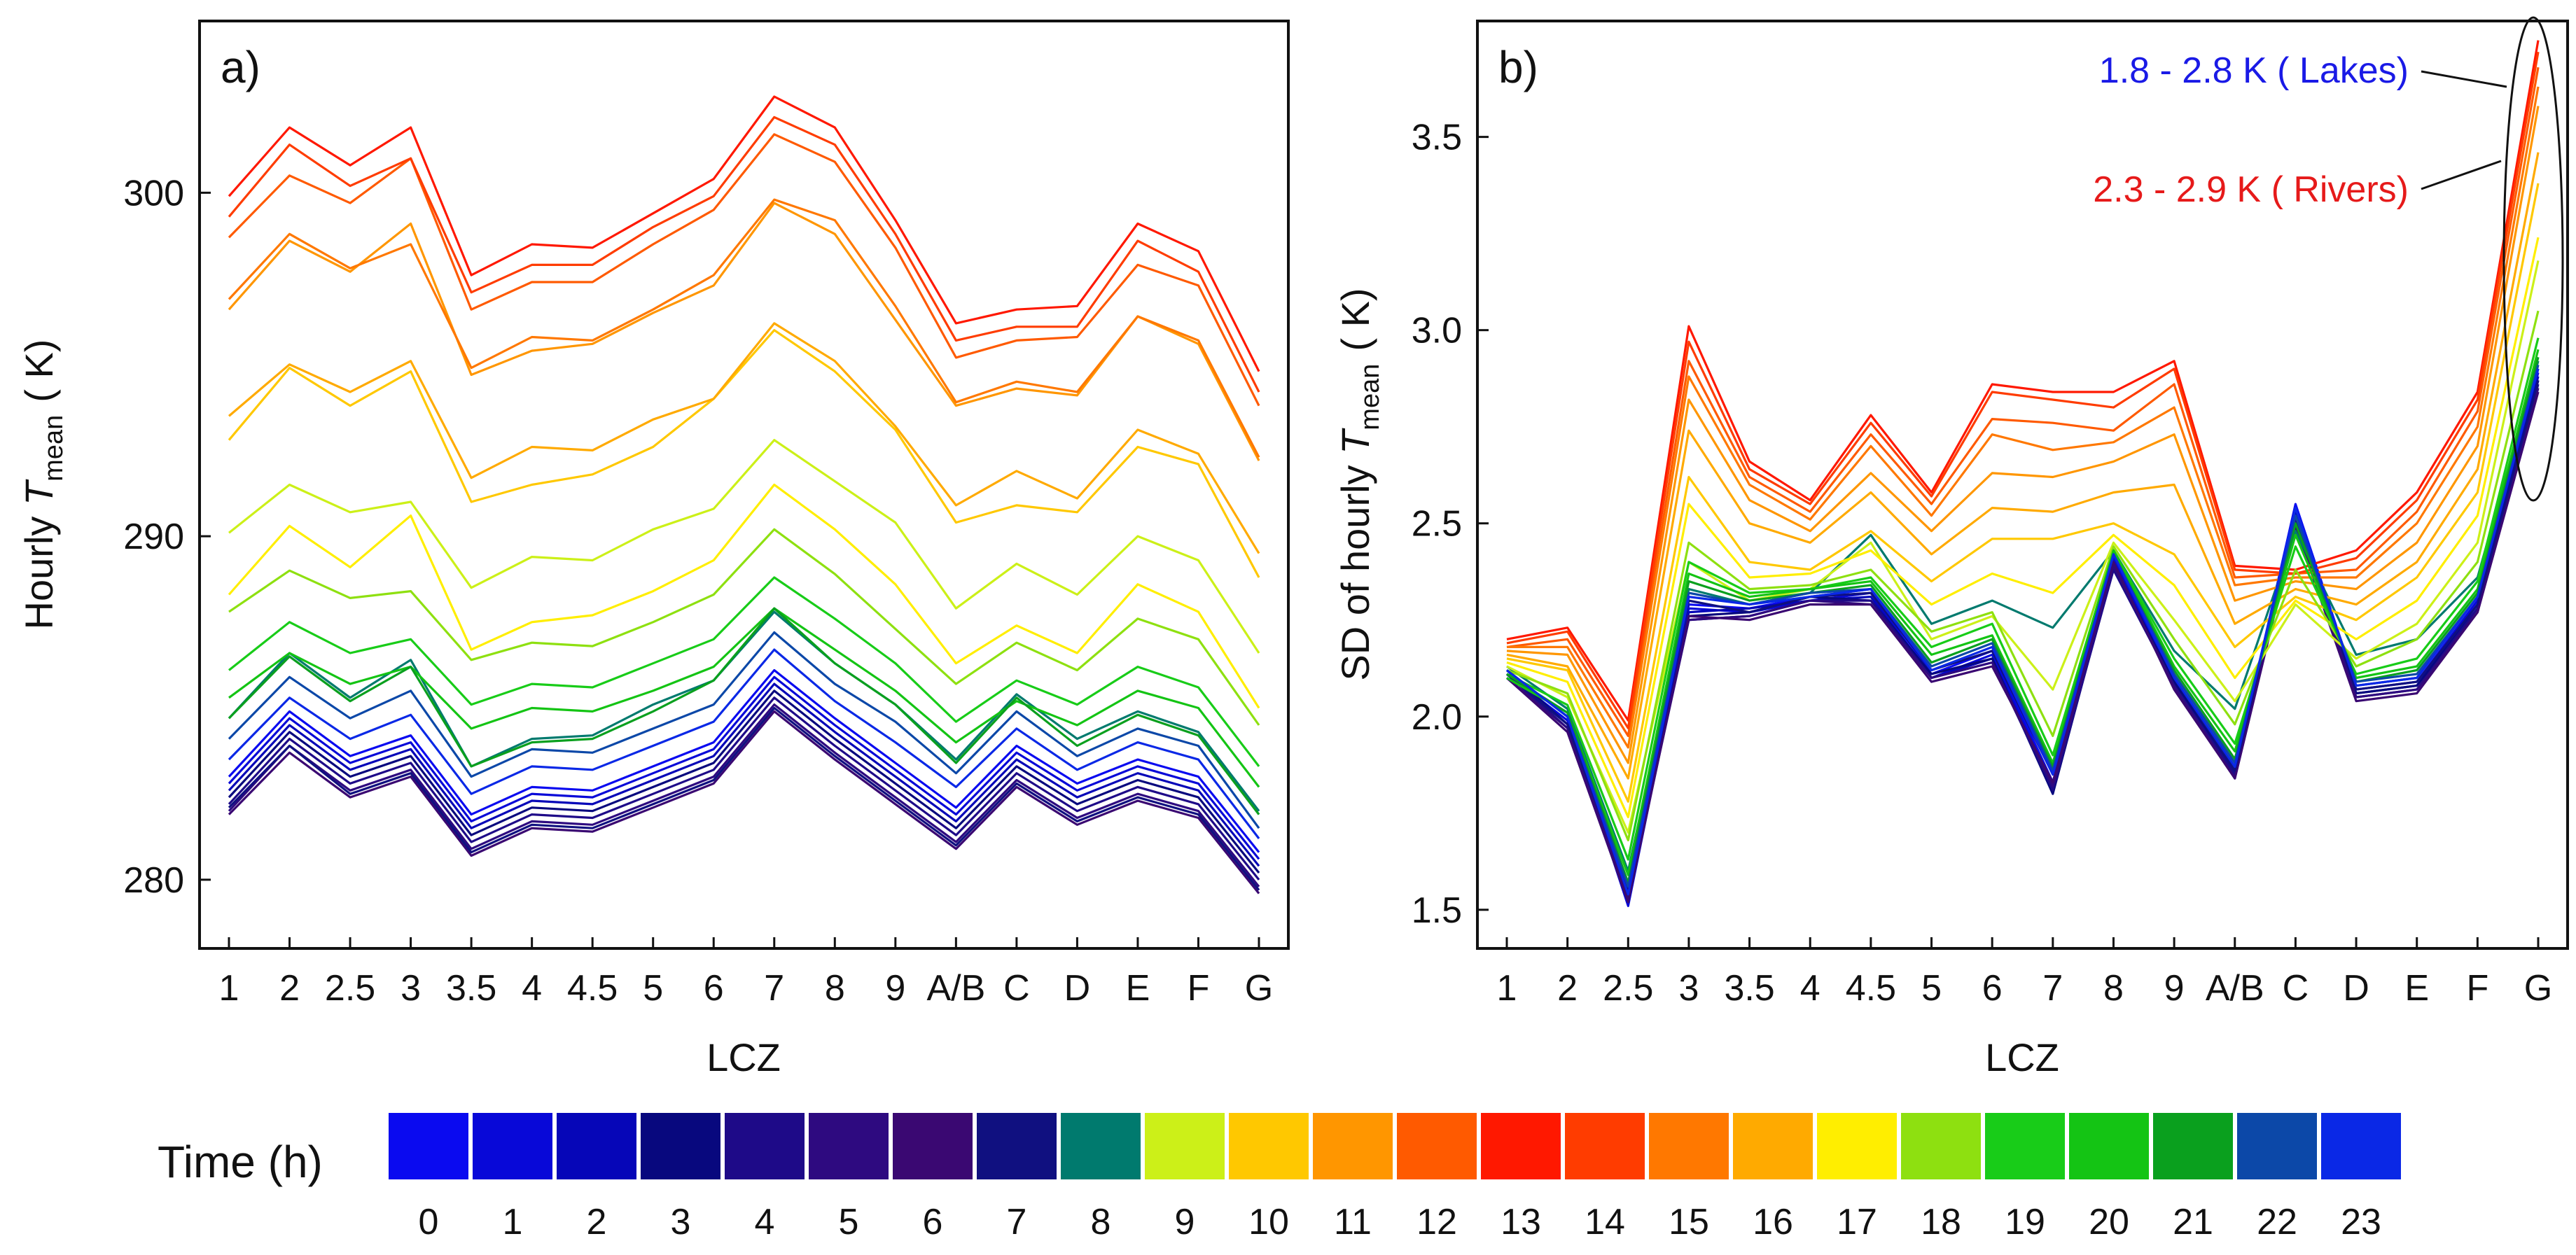 The width and height of the screenshot is (2576, 1255). What do you see at coordinates (2533, 259) in the screenshot?
I see `highlight-ellipse` at bounding box center [2533, 259].